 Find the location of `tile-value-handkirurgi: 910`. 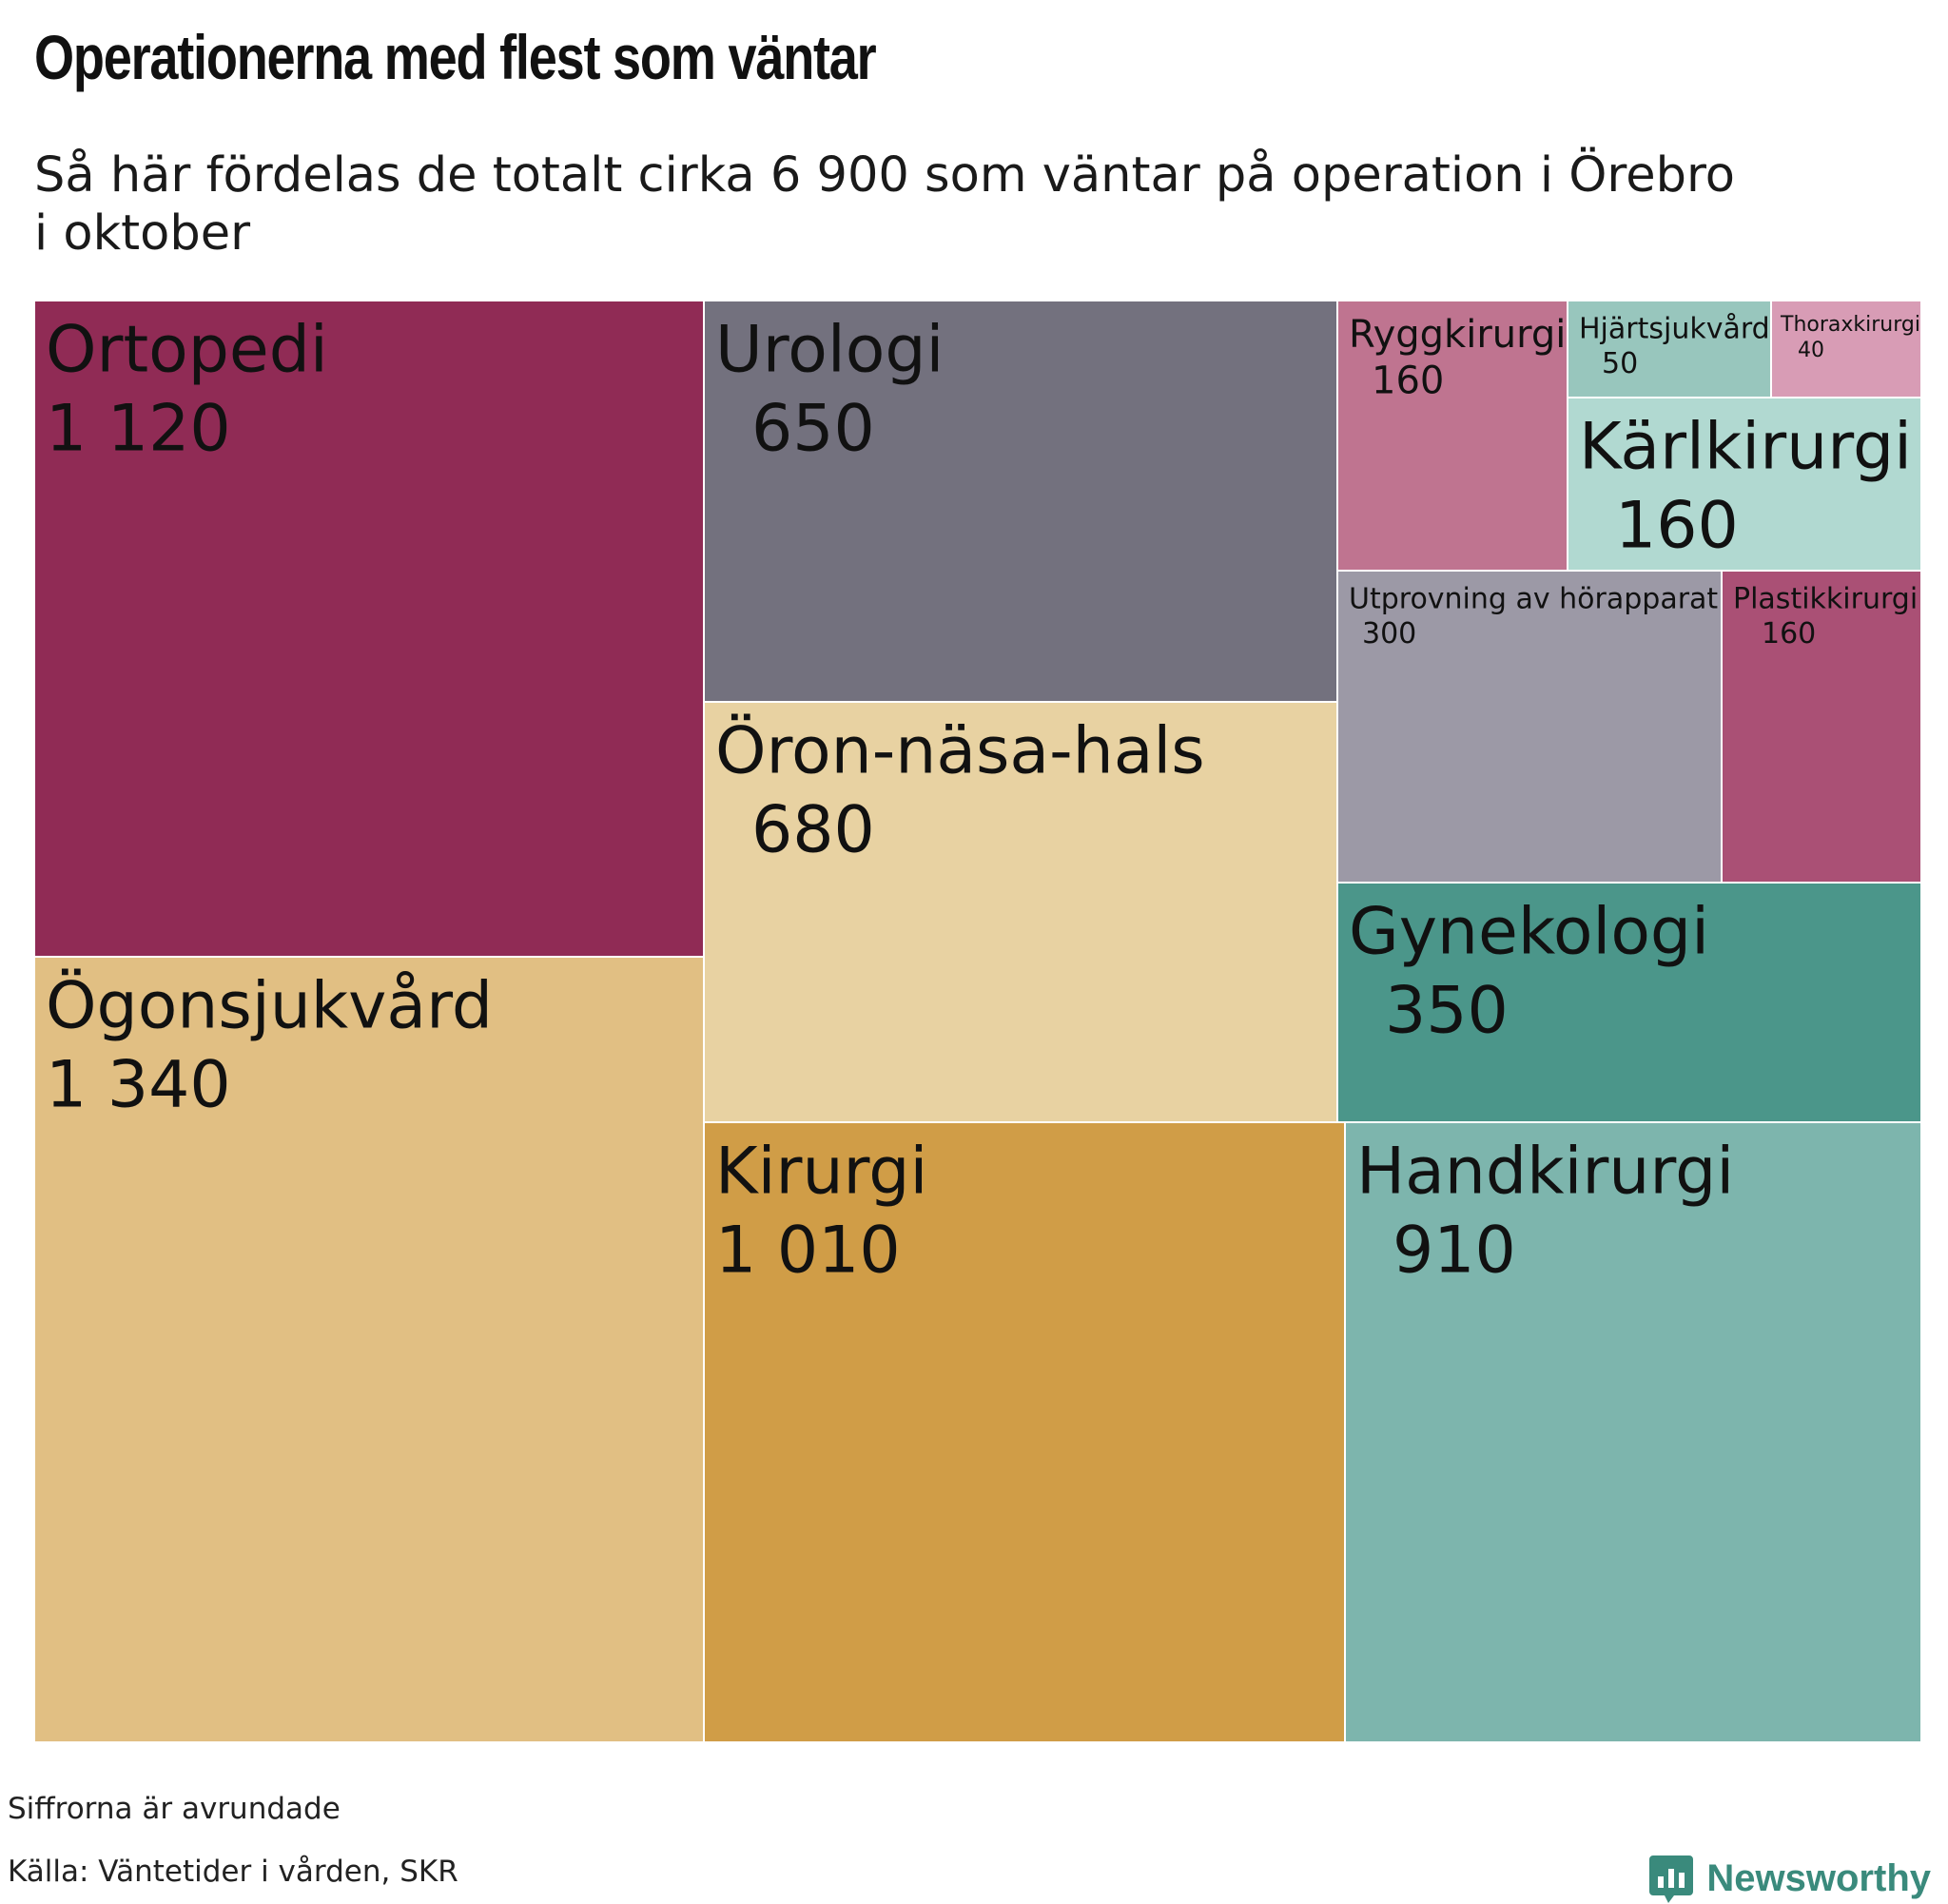

tile-value-handkirurgi: 910 is located at coordinates (1454, 1252).